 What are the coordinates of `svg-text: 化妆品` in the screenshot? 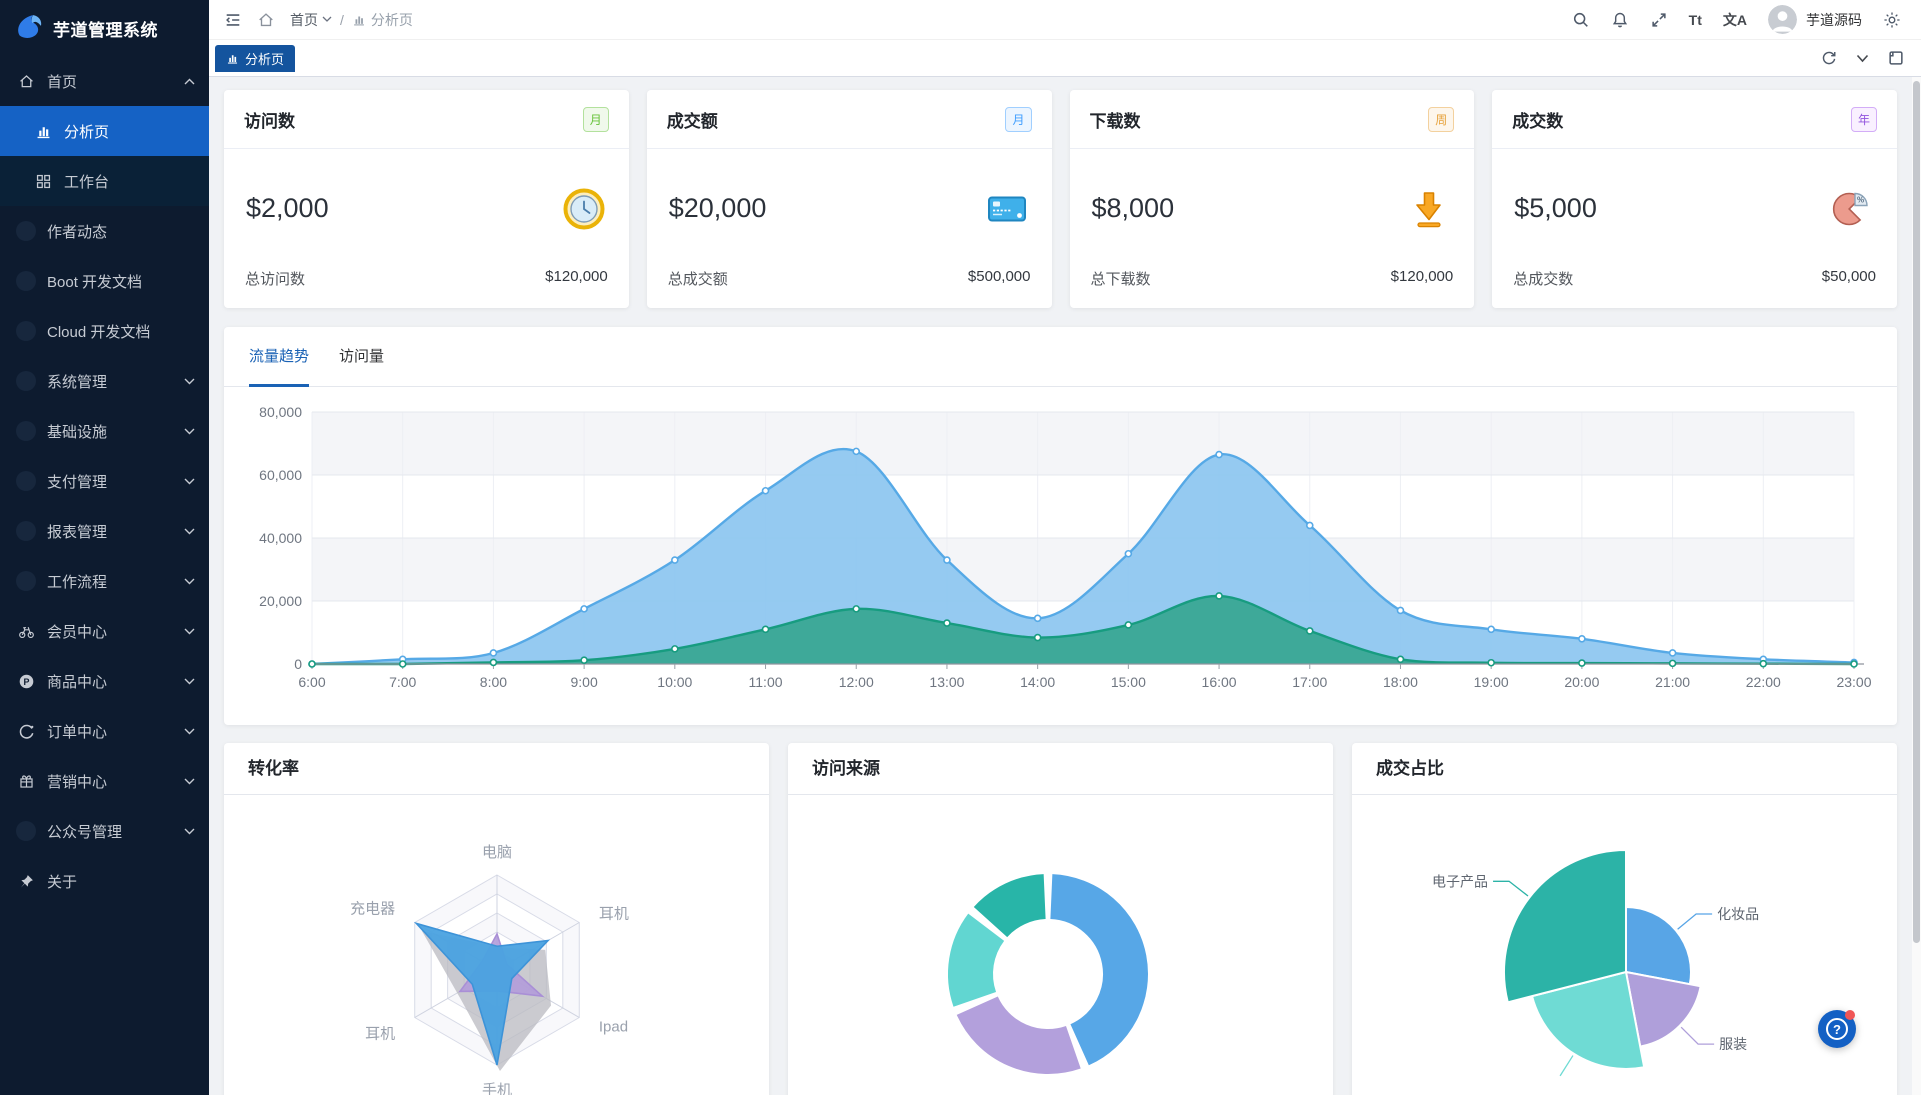 It's located at (1738, 914).